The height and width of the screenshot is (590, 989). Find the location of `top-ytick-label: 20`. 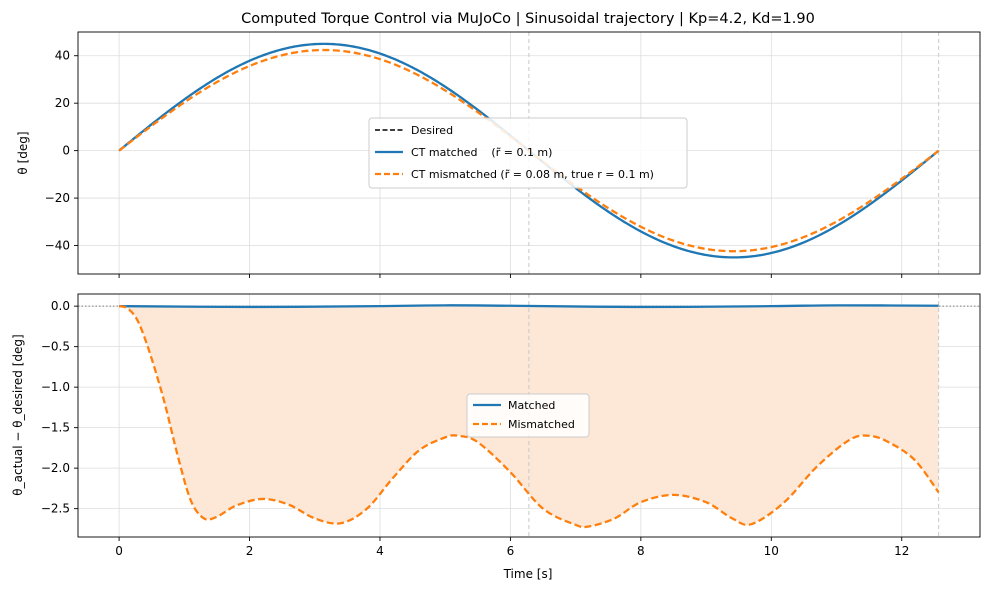

top-ytick-label: 20 is located at coordinates (62, 103).